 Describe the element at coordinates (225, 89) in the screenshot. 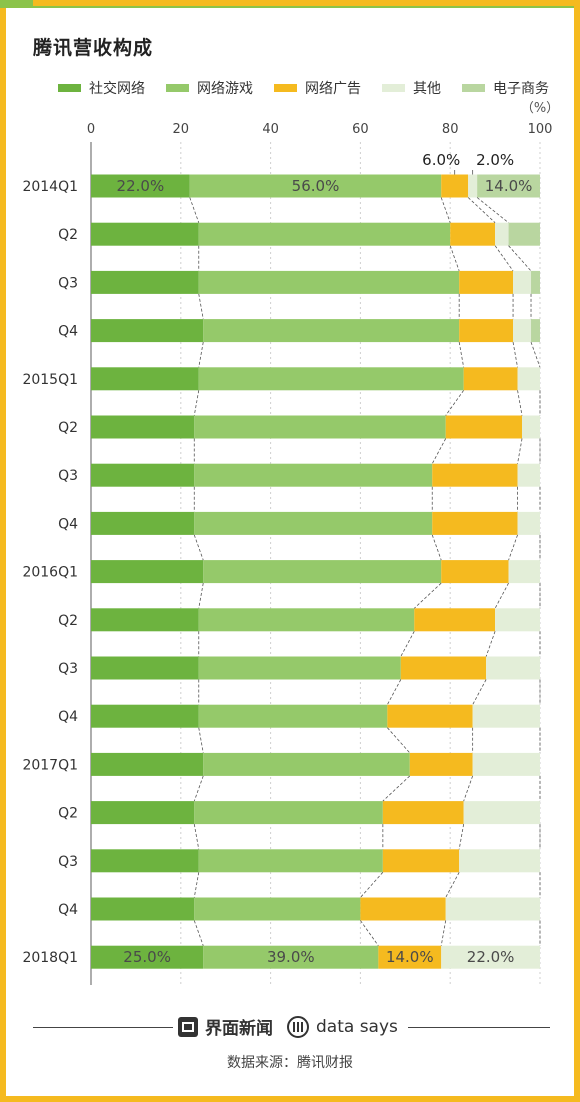

I see `legend-label-games: 网络游戏` at that location.